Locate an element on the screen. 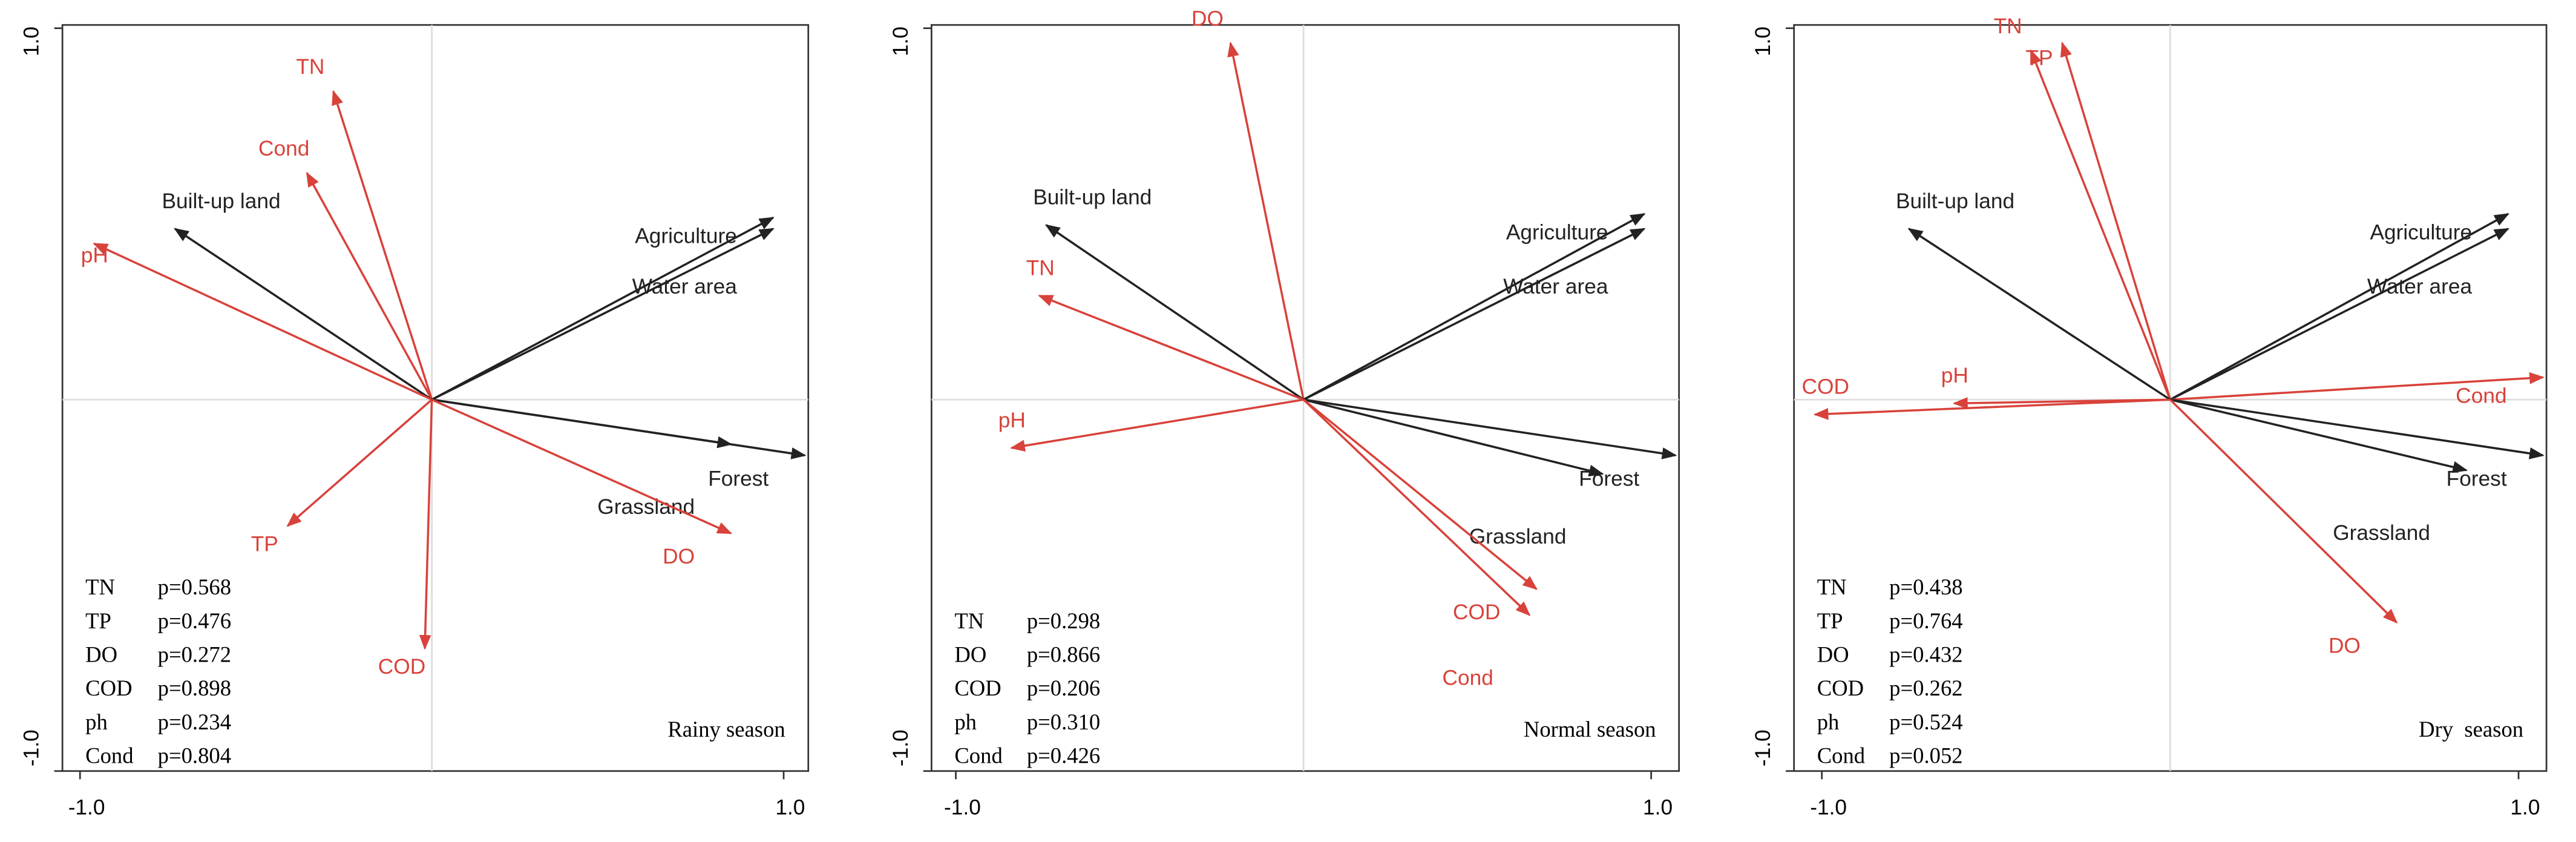 This screenshot has width=2576, height=842. p-table-value: p=0.898 is located at coordinates (194, 688).